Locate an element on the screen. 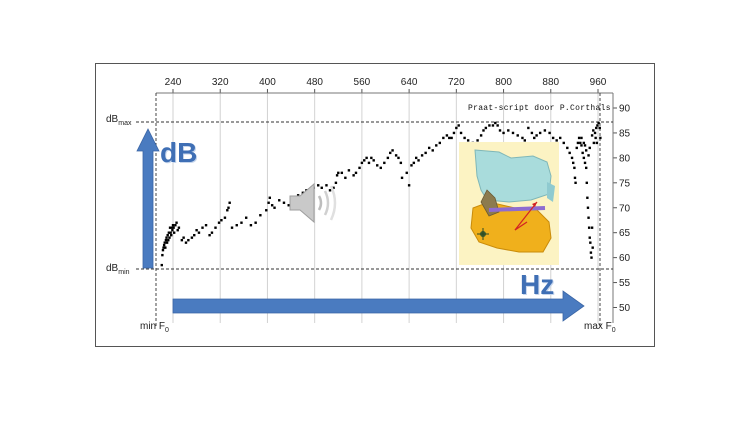  red-arrow-up is located at coordinates (526, 216).